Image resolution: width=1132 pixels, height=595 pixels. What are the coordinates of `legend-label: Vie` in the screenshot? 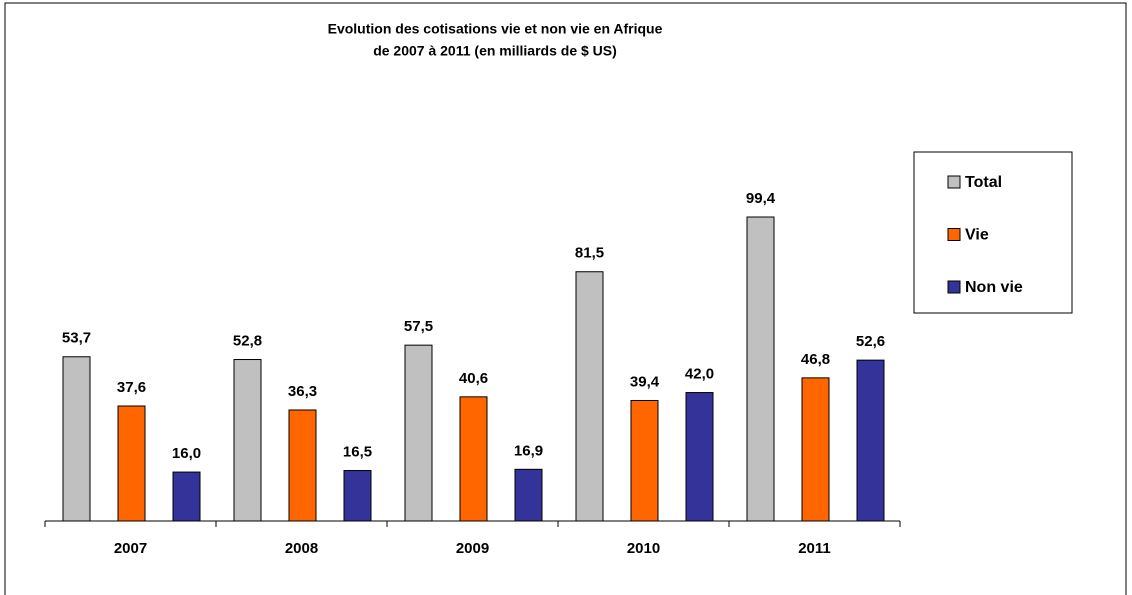 It's located at (977, 235).